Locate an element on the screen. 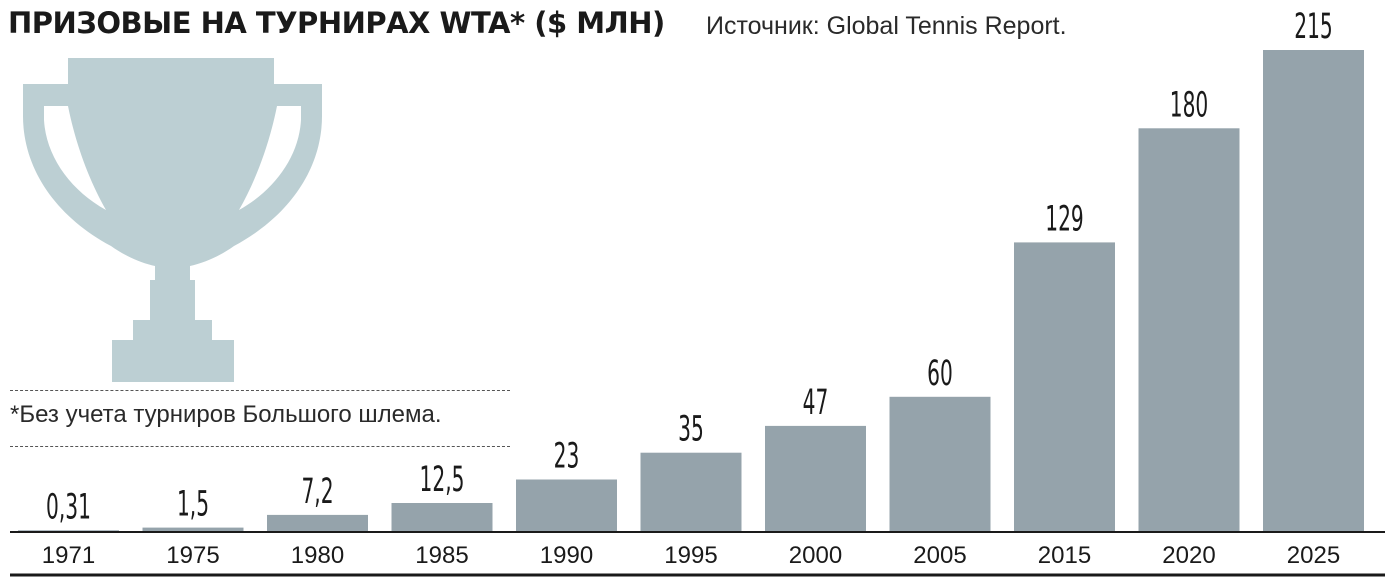 This screenshot has width=1393, height=587. value-label-1995: 35 is located at coordinates (691, 429).